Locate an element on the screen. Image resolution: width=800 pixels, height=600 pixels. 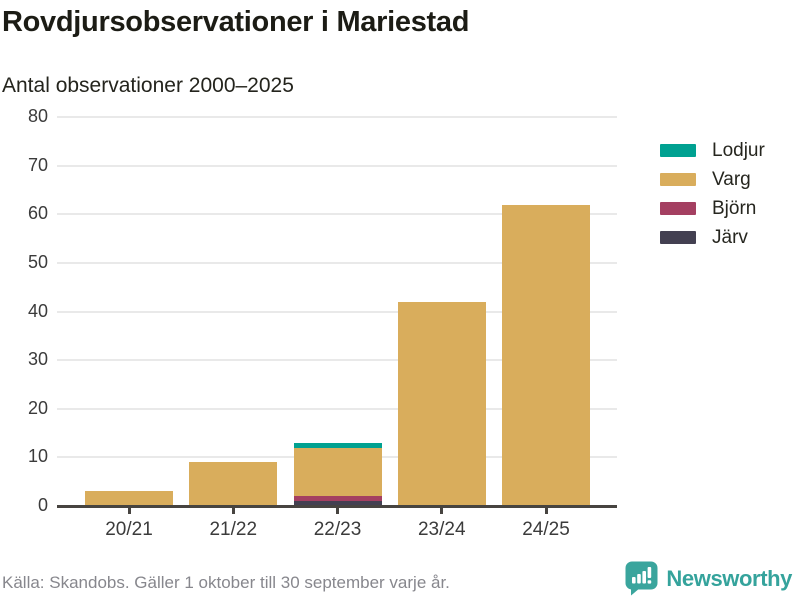
legend-swatch-bjorn is located at coordinates (678, 208).